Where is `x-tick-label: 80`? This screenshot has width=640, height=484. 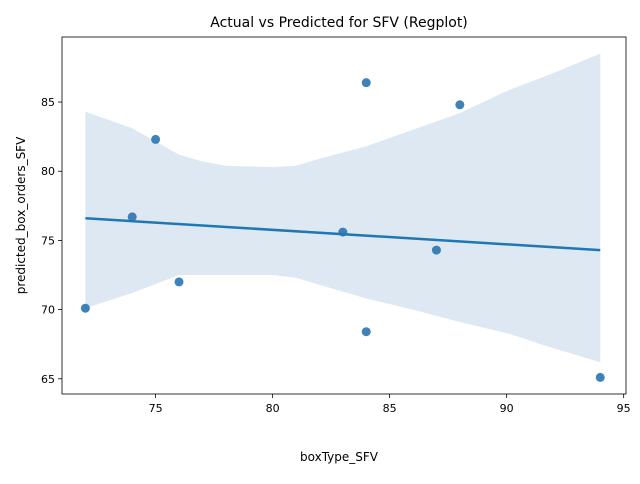 x-tick-label: 80 is located at coordinates (273, 408).